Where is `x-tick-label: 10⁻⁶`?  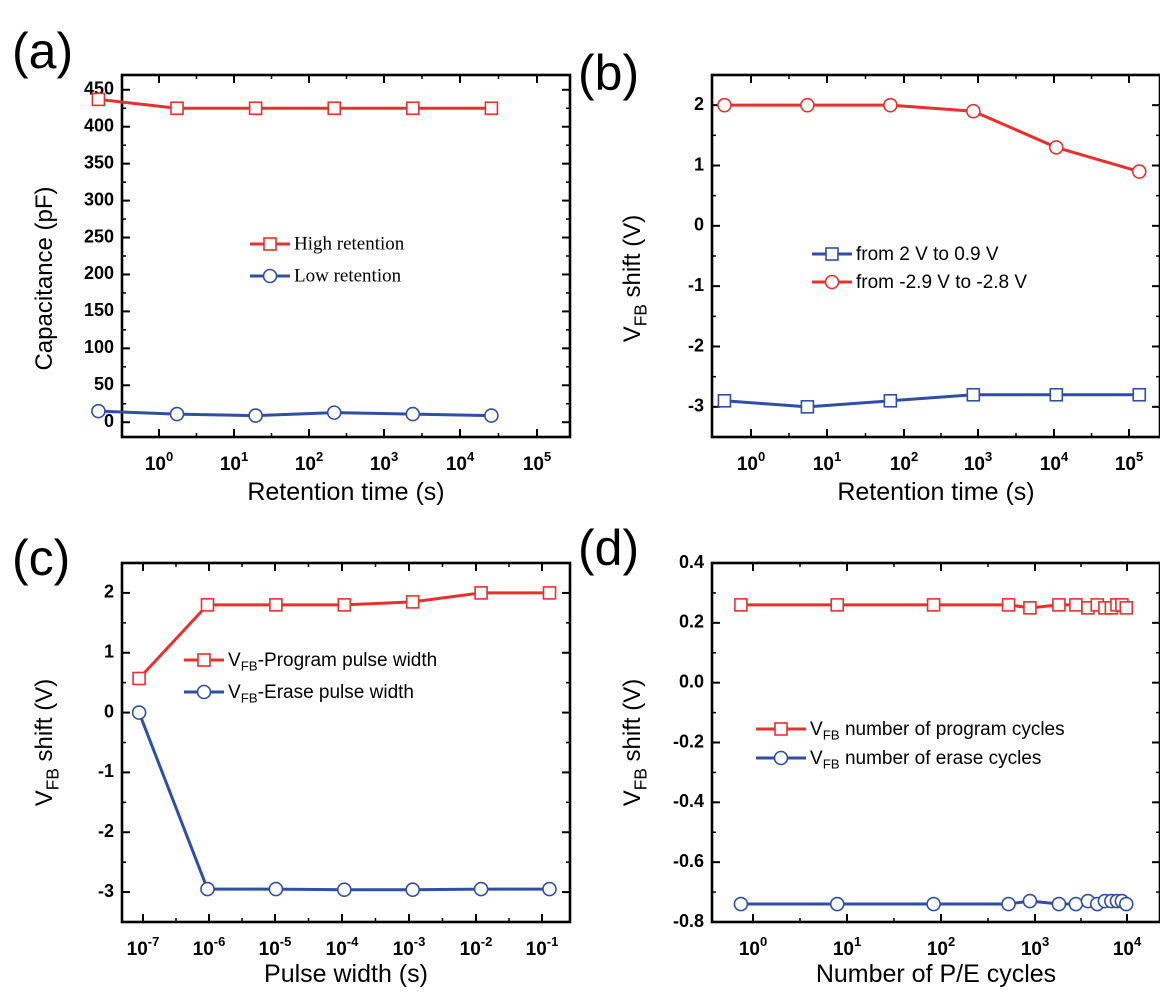 x-tick-label: 10⁻⁶ is located at coordinates (209, 947).